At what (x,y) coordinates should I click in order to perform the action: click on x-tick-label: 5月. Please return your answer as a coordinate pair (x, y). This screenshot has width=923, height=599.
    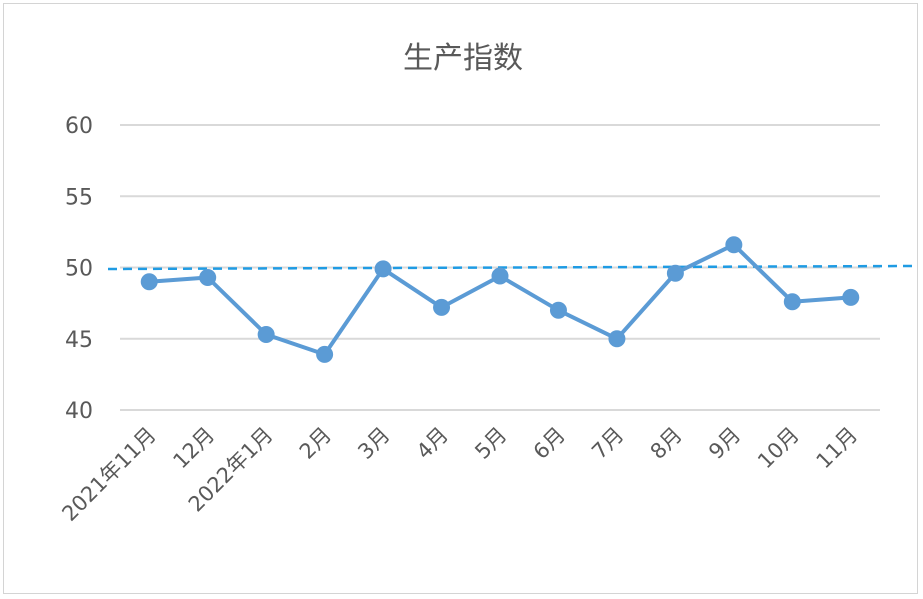
    Looking at the image, I should click on (490, 443).